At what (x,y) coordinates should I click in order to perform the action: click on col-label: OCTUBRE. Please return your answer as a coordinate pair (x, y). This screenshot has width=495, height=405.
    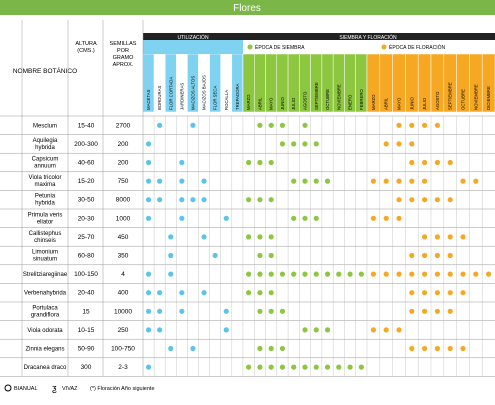
    Looking at the image, I should click on (463, 99).